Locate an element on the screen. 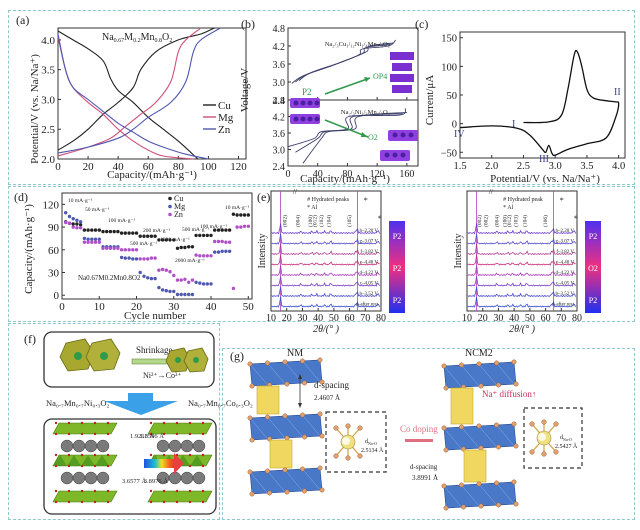  co-doping-label: Co doping is located at coordinates (419, 429).